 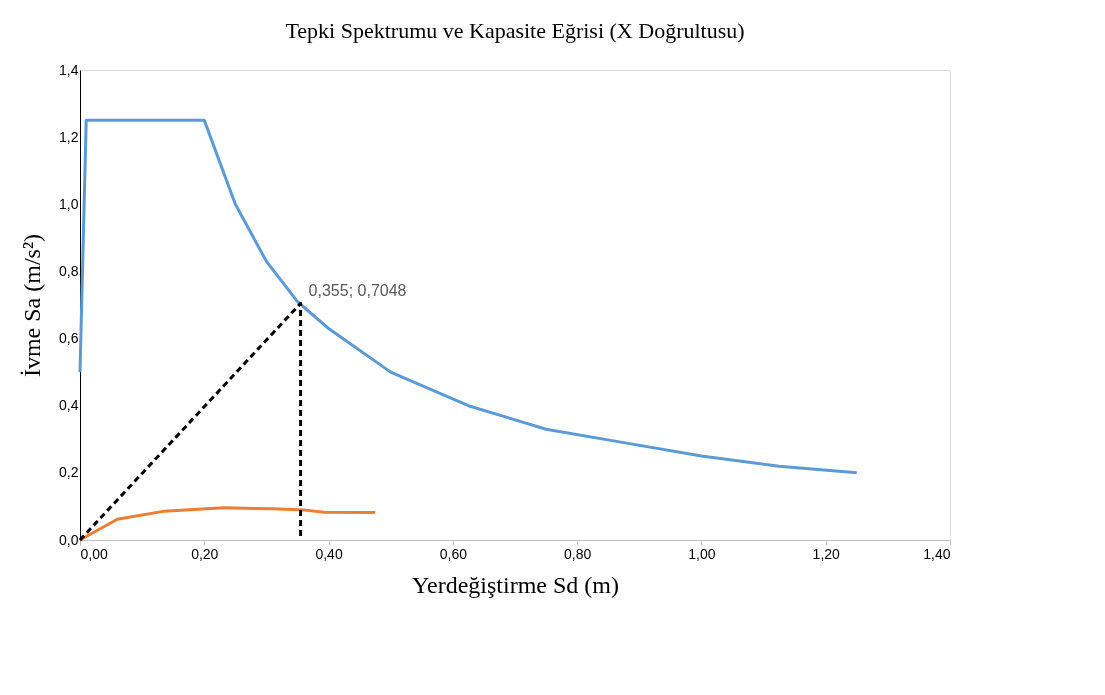 I want to click on x-tick-label: 0,20, so click(x=205, y=553).